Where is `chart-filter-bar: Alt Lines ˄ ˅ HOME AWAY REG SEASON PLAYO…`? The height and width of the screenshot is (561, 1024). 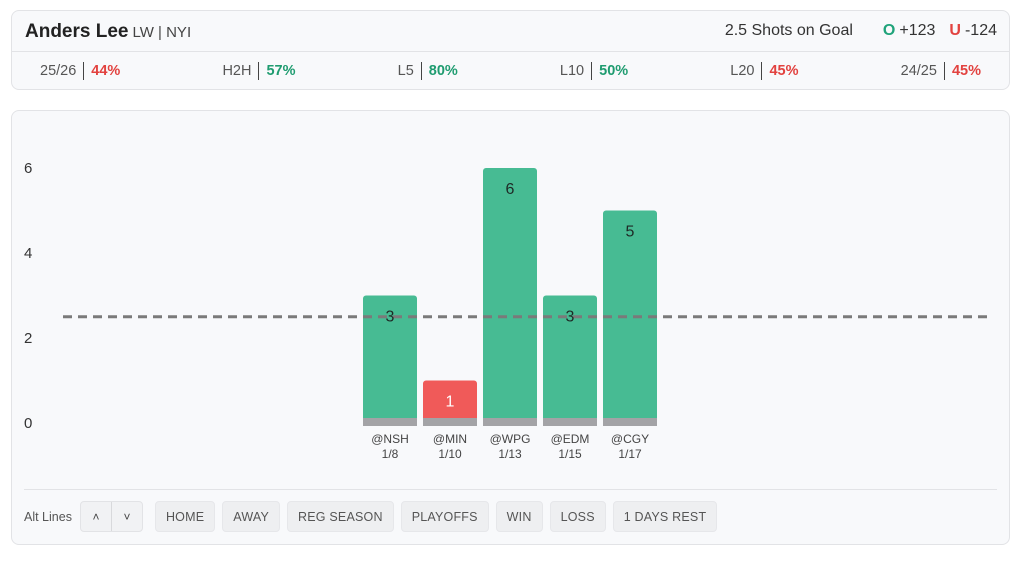 chart-filter-bar: Alt Lines ˄ ˅ HOME AWAY REG SEASON PLAYO… is located at coordinates (374, 516).